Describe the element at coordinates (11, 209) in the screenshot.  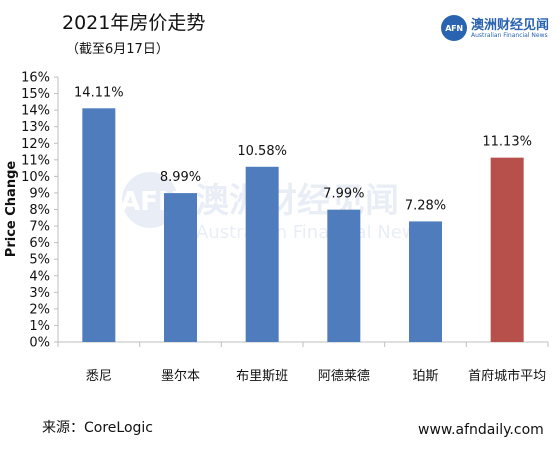
I see `y-axis-label: Price Change` at that location.